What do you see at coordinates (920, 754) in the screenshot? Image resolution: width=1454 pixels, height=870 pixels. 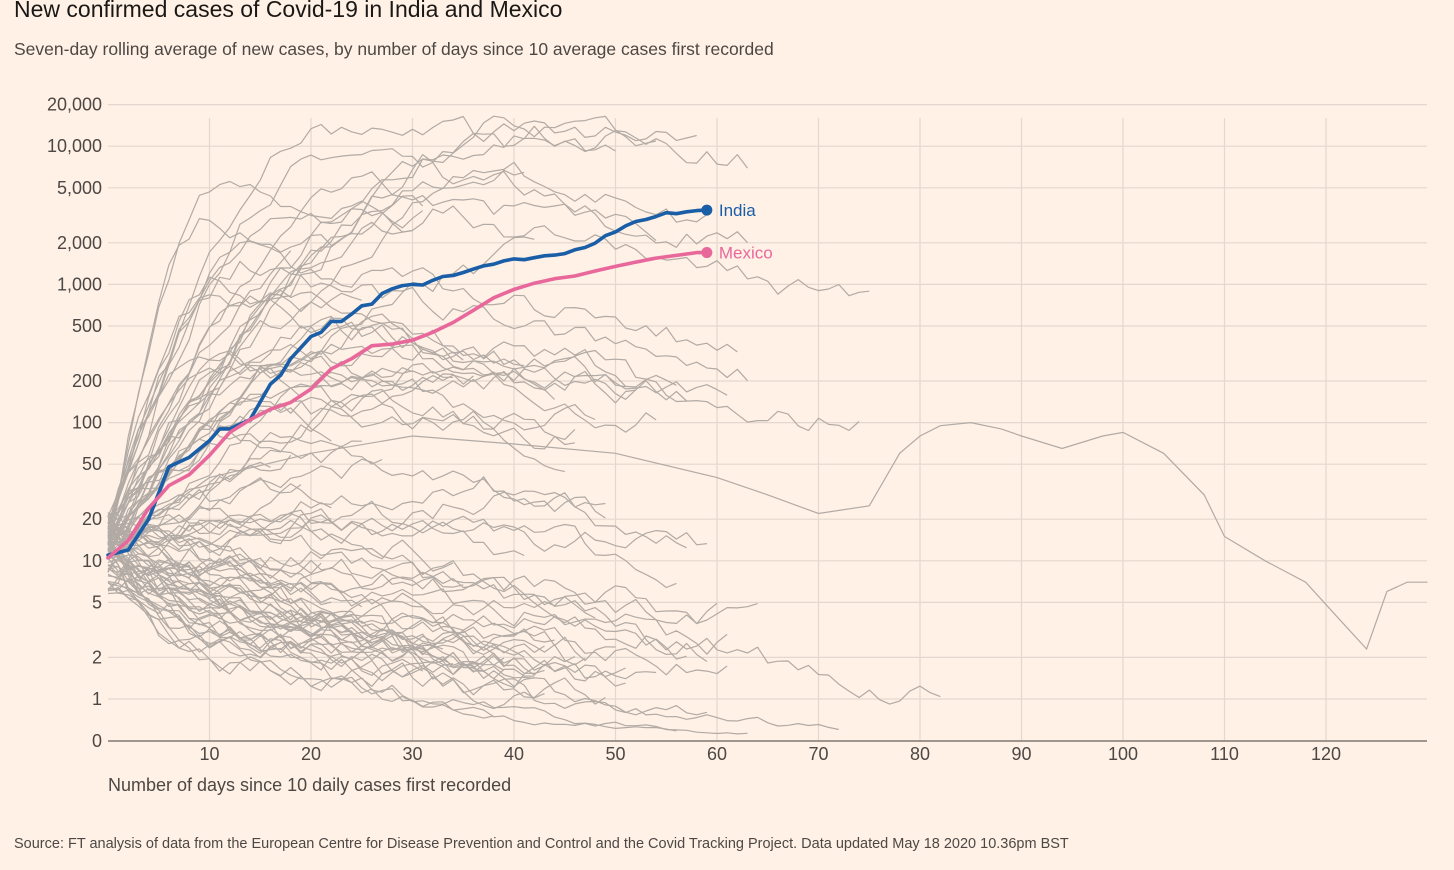 I see `x-tick-label: 80` at bounding box center [920, 754].